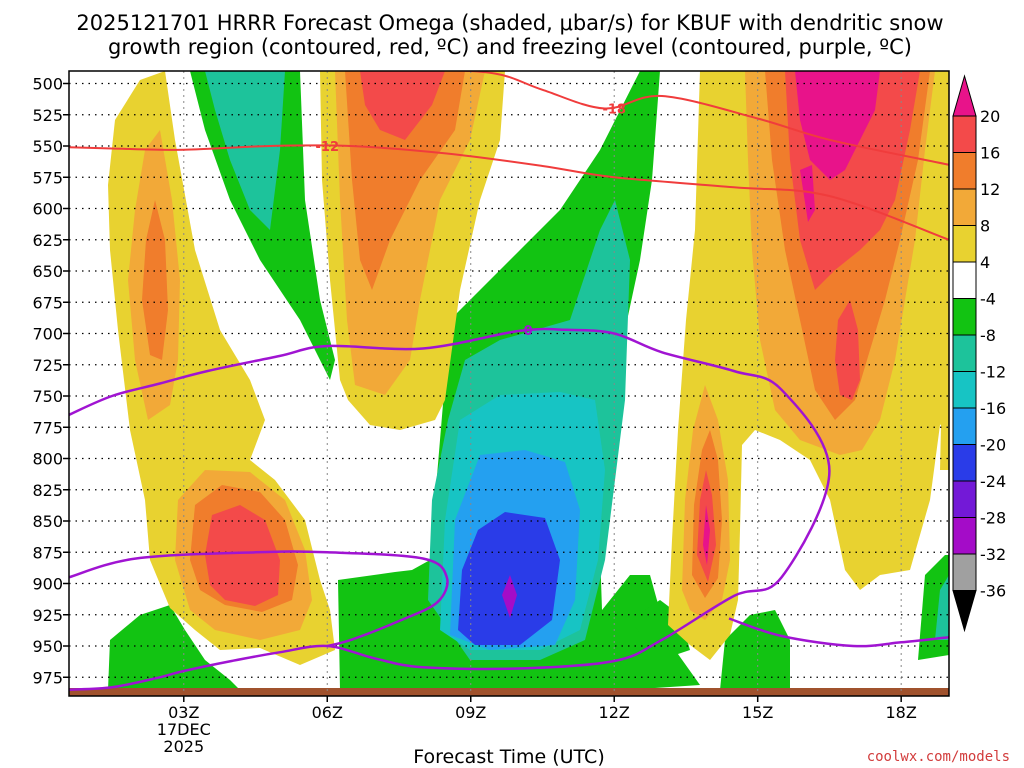  What do you see at coordinates (964, 95) in the screenshot?
I see `colorbar-arrow-top` at bounding box center [964, 95].